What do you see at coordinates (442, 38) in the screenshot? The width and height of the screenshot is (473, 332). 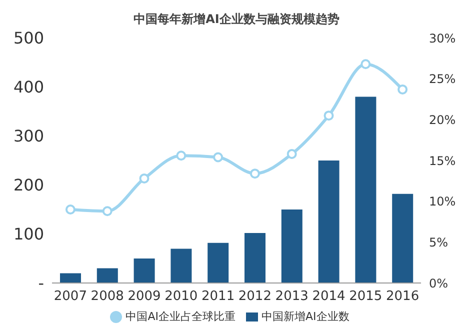 I see `y2-tick-label: 30%` at bounding box center [442, 38].